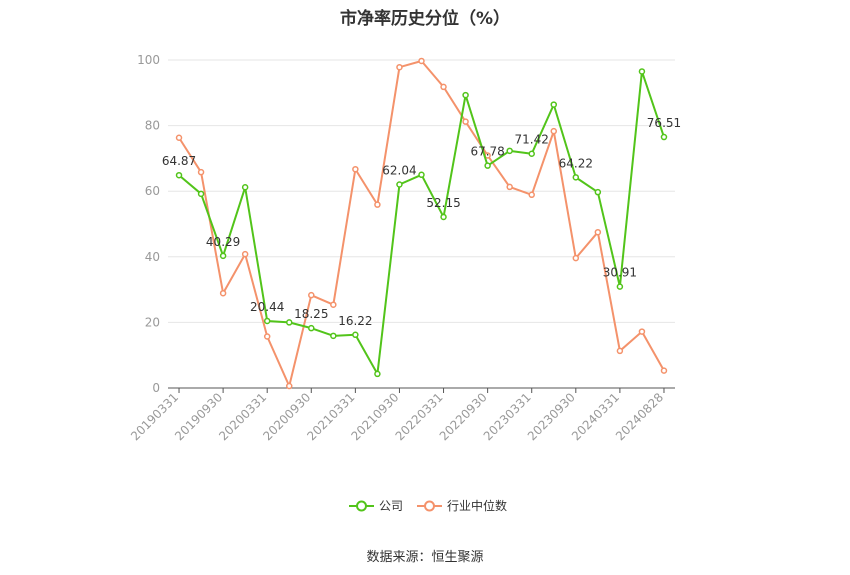  What do you see at coordinates (223, 242) in the screenshot?
I see `data-label: 40.29` at bounding box center [223, 242].